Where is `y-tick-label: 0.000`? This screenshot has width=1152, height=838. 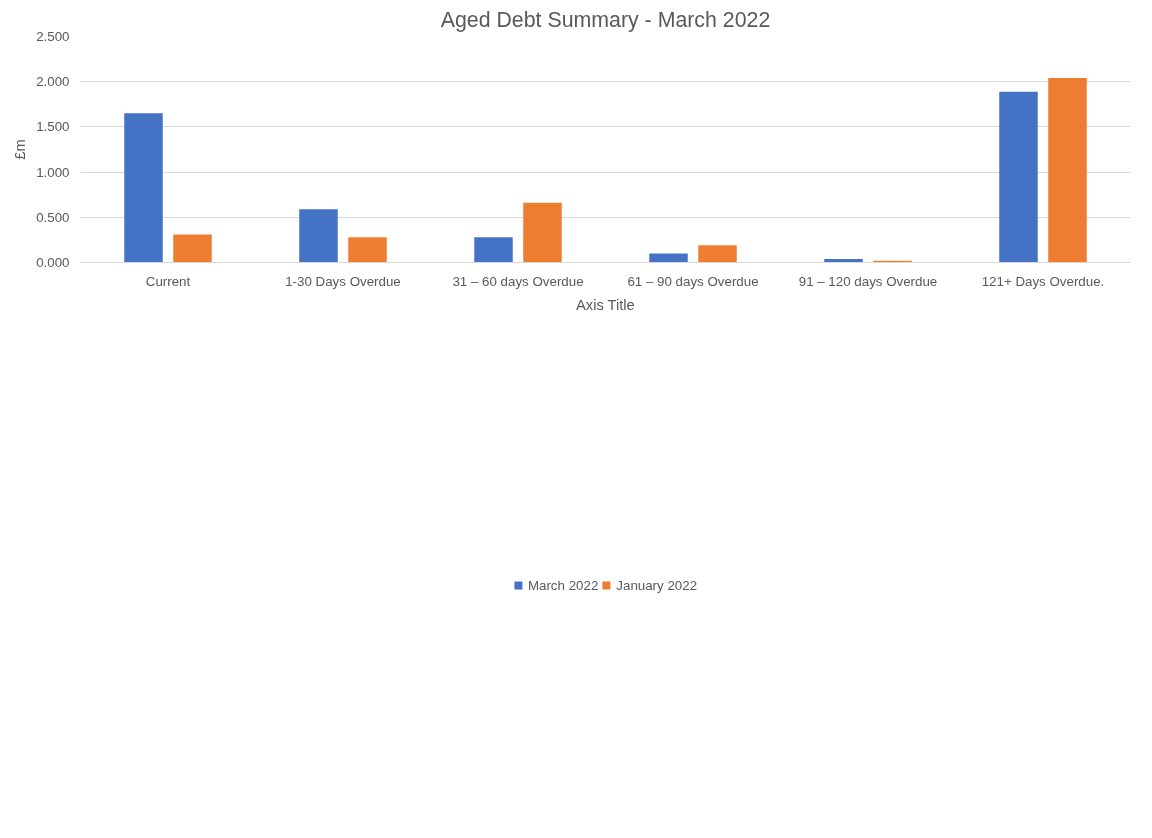
y-tick-label: 0.000 is located at coordinates (53, 262).